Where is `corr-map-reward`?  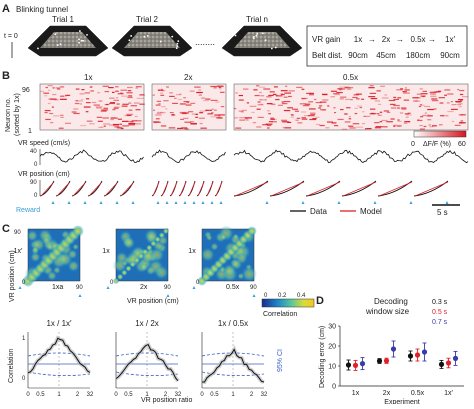
corr-map-reward is located at coordinates (80, 295).